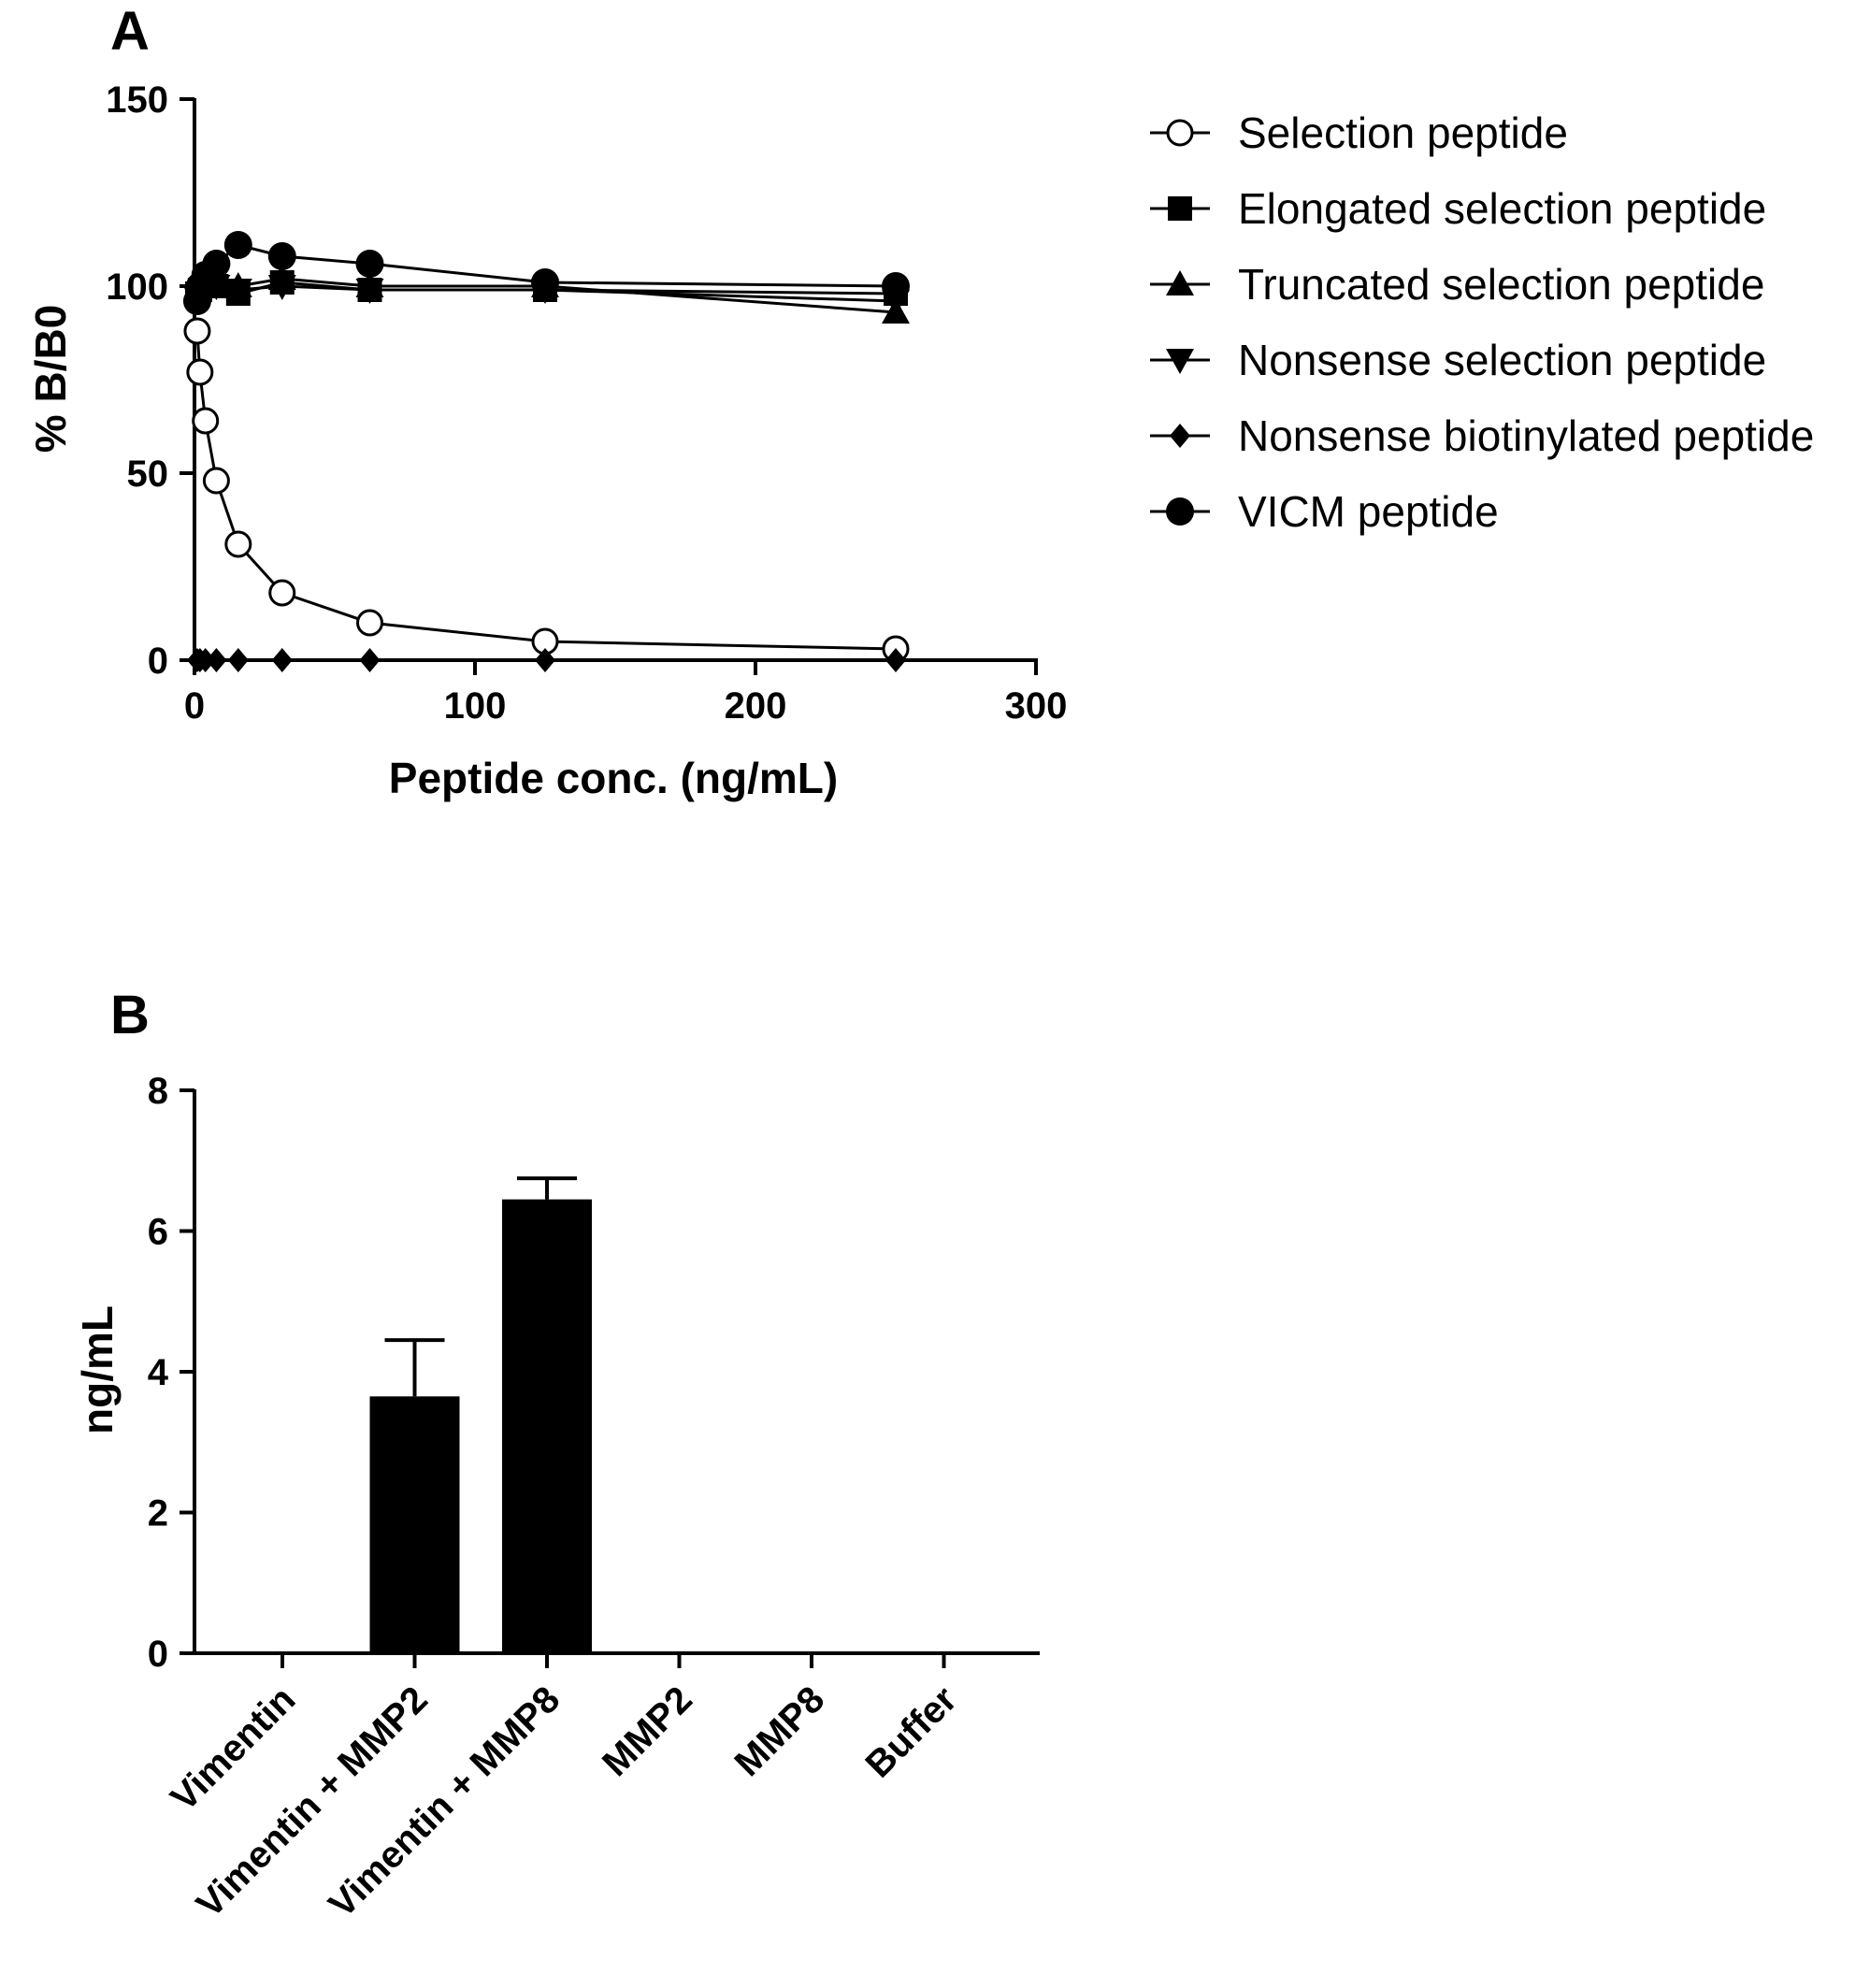  What do you see at coordinates (158, 1513) in the screenshot?
I see `panel-b-y-tick-label: 2` at bounding box center [158, 1513].